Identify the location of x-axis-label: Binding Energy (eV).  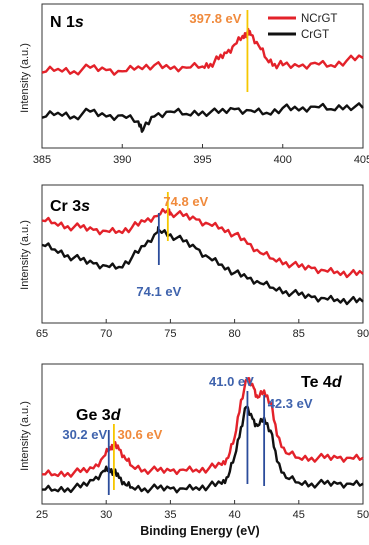
(199, 531).